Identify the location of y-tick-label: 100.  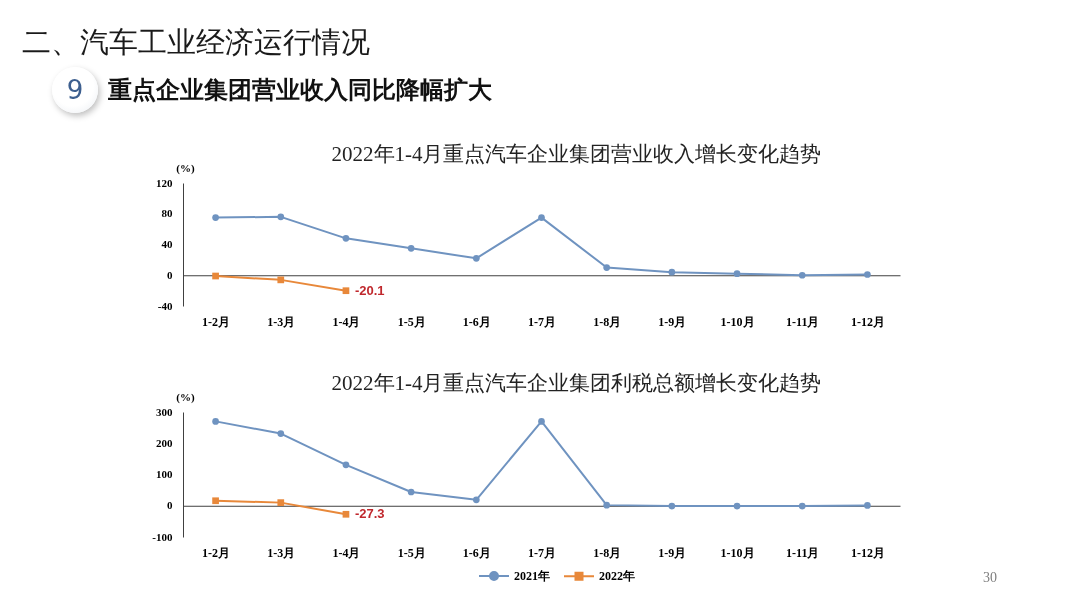
(164, 474).